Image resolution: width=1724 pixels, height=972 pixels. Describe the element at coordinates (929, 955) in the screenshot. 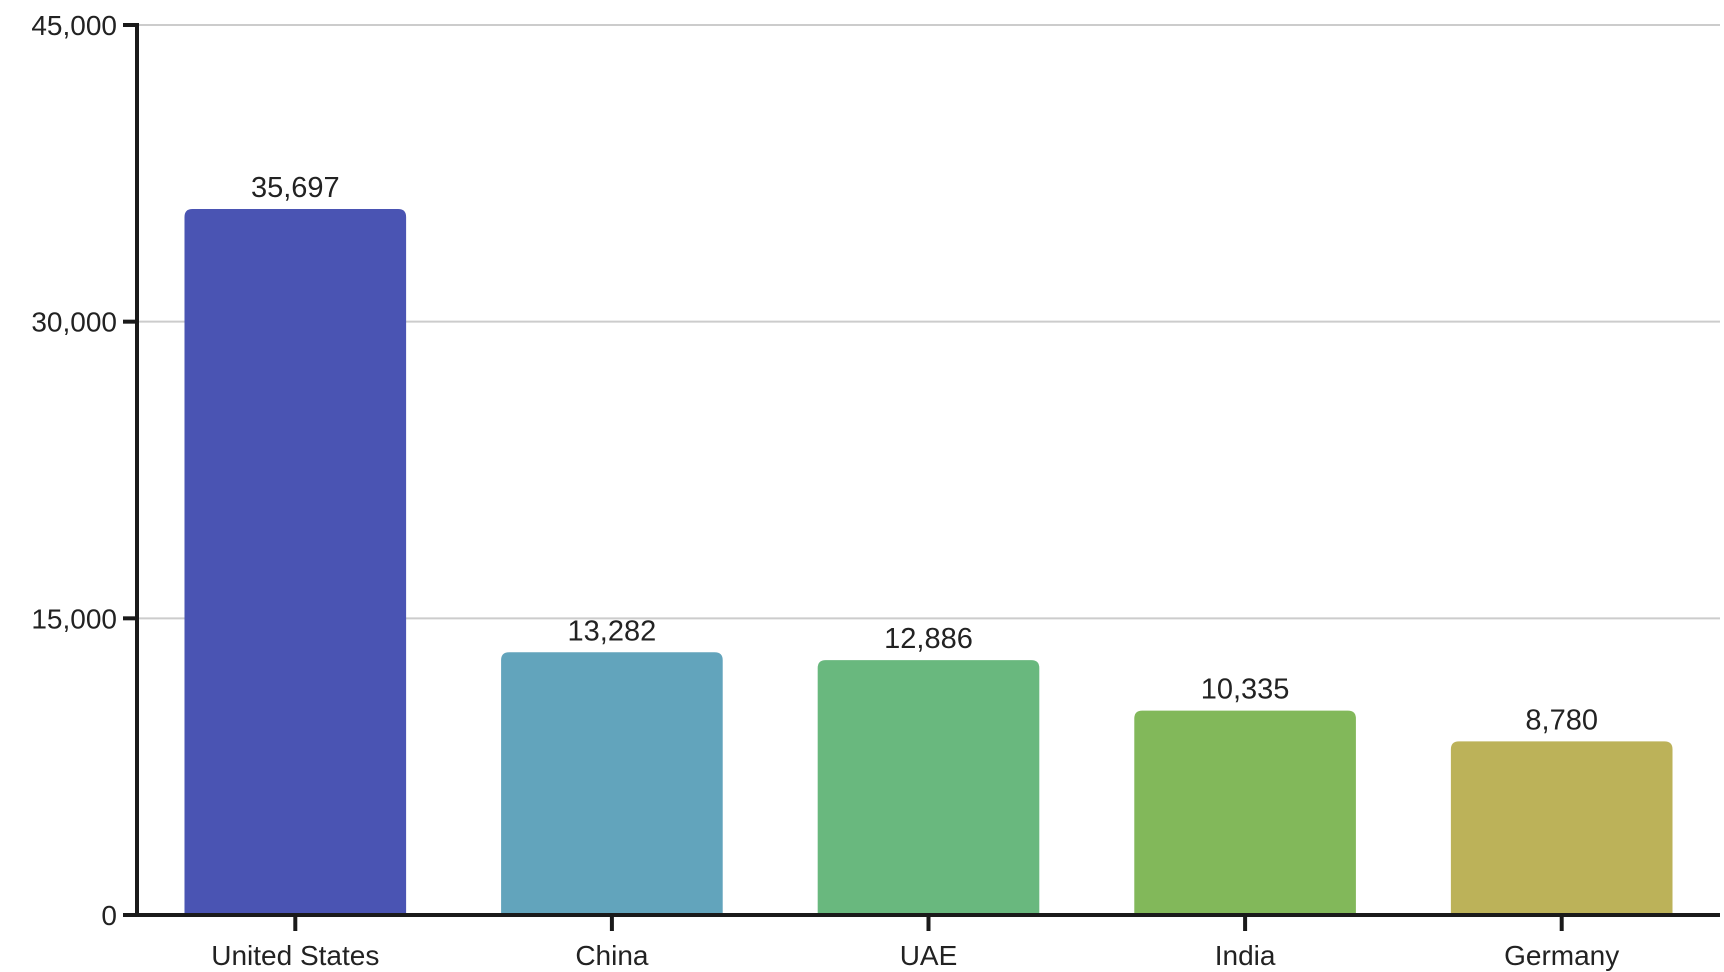

I see `x-tick-label: UAE` at that location.